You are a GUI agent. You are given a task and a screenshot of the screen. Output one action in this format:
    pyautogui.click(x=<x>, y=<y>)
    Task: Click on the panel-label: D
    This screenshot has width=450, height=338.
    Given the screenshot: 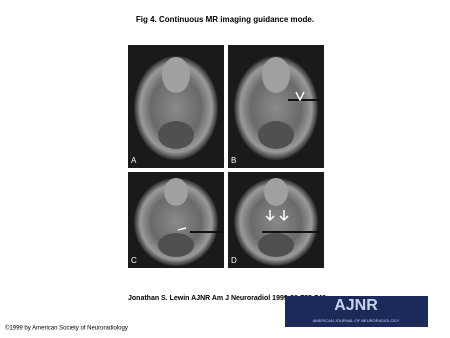 What is the action you would take?
    pyautogui.click(x=234, y=260)
    